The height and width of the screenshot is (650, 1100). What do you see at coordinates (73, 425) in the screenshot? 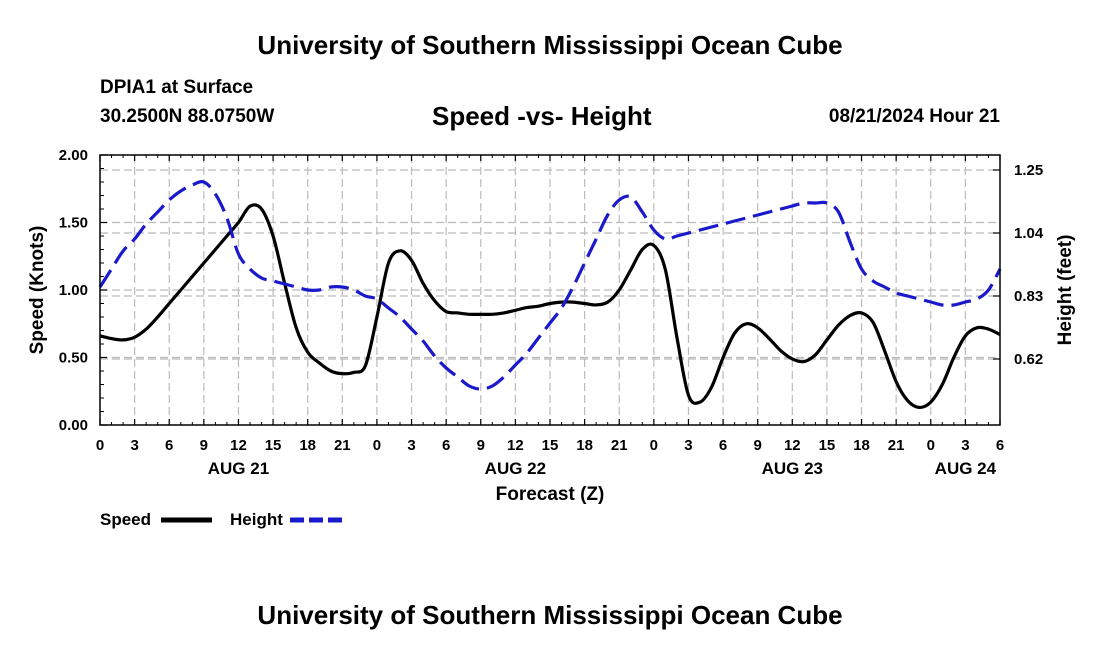
I see `y-tick-label: 0.00` at bounding box center [73, 425].